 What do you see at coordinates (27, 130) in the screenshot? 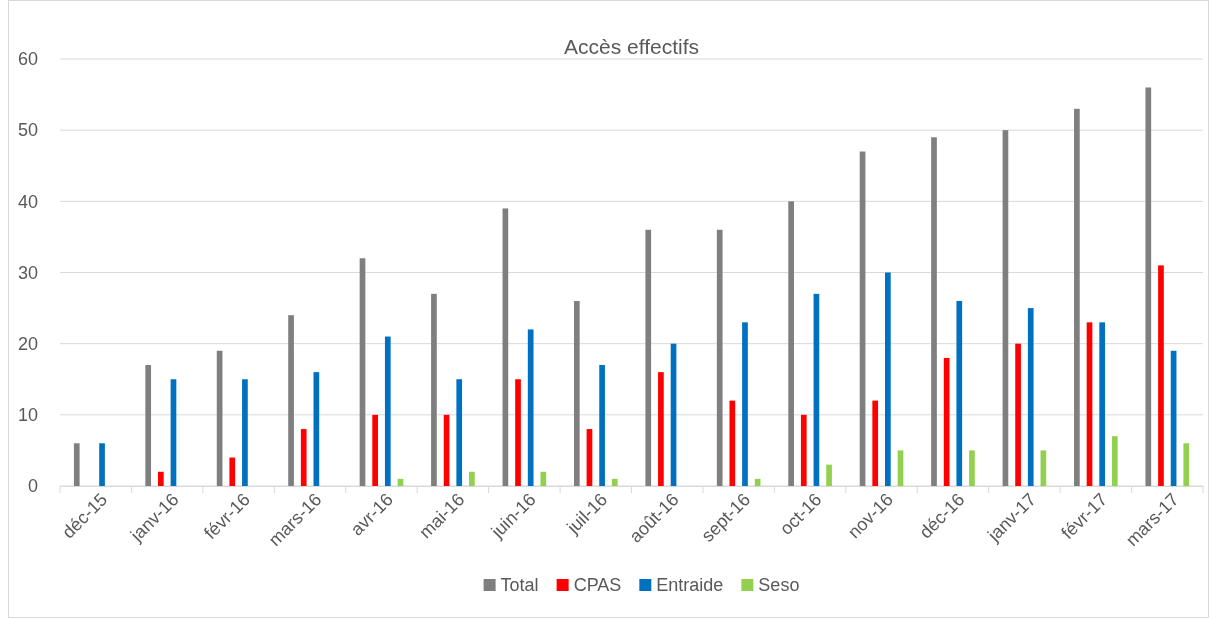
I see `y-tick-label: 50` at bounding box center [27, 130].